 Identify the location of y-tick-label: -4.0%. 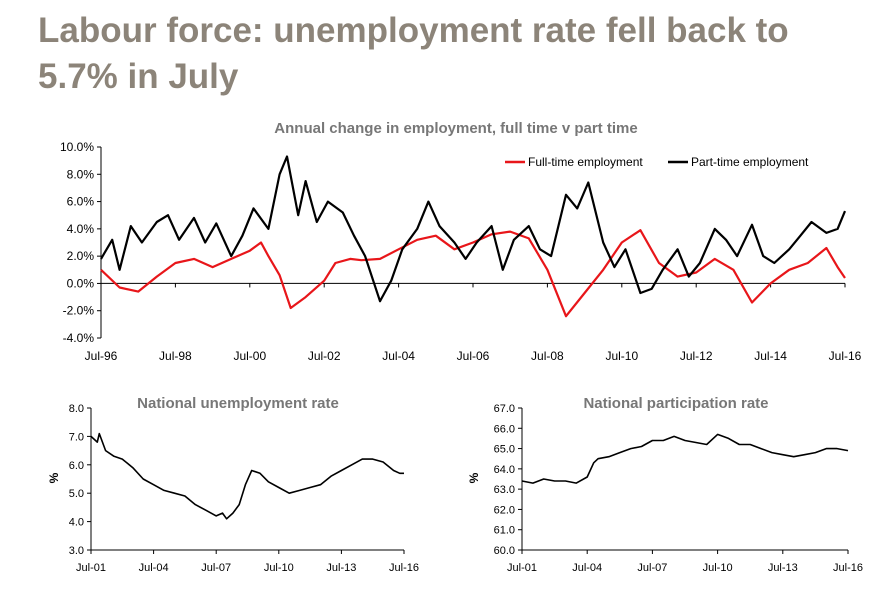
(79, 338).